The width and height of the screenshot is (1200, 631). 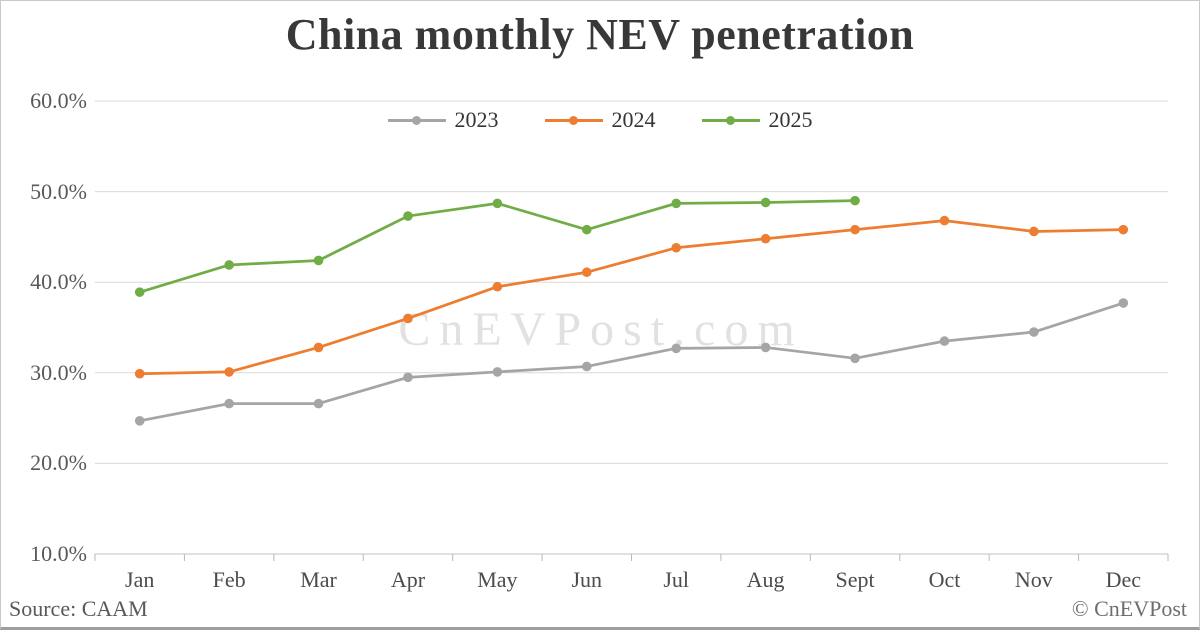 I want to click on legend-swatch-2024, so click(x=573, y=120).